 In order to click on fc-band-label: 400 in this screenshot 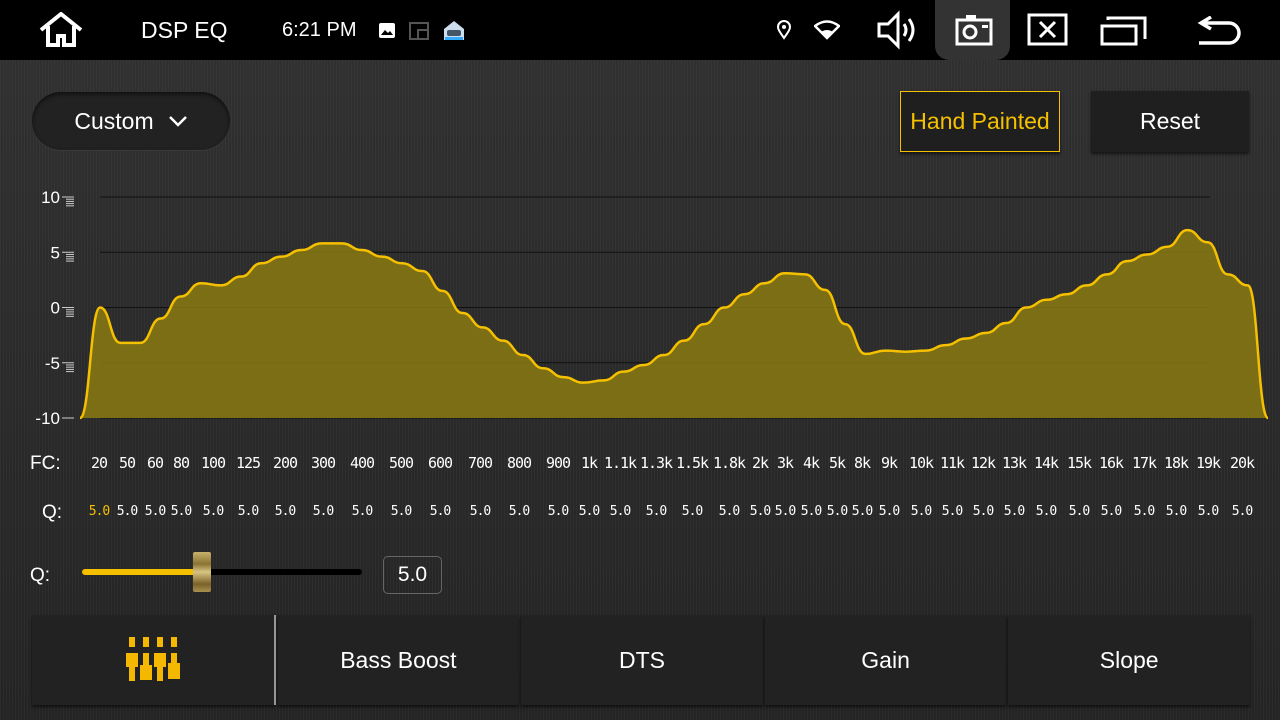, I will do `click(362, 463)`.